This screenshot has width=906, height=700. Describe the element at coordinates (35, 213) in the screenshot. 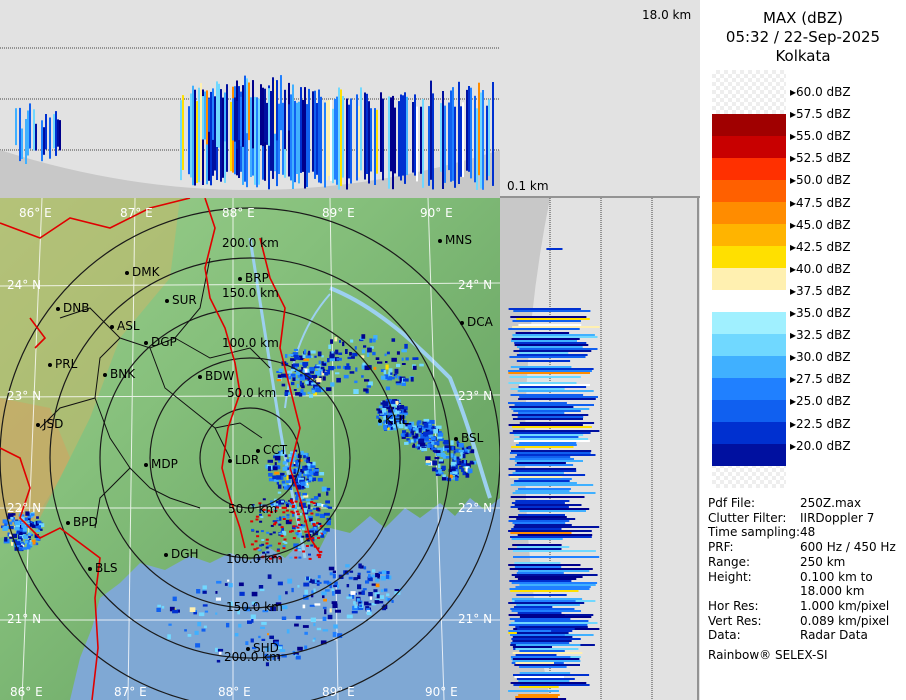

I see `lon-label: 86° E` at that location.